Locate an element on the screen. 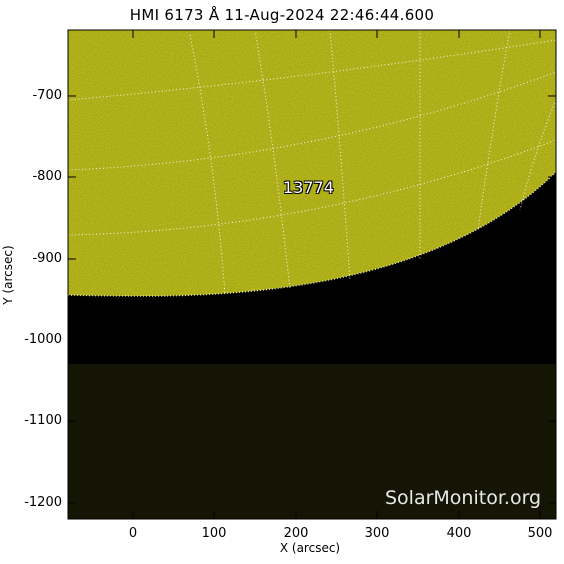  y-tick-label: -800 is located at coordinates (47, 176).